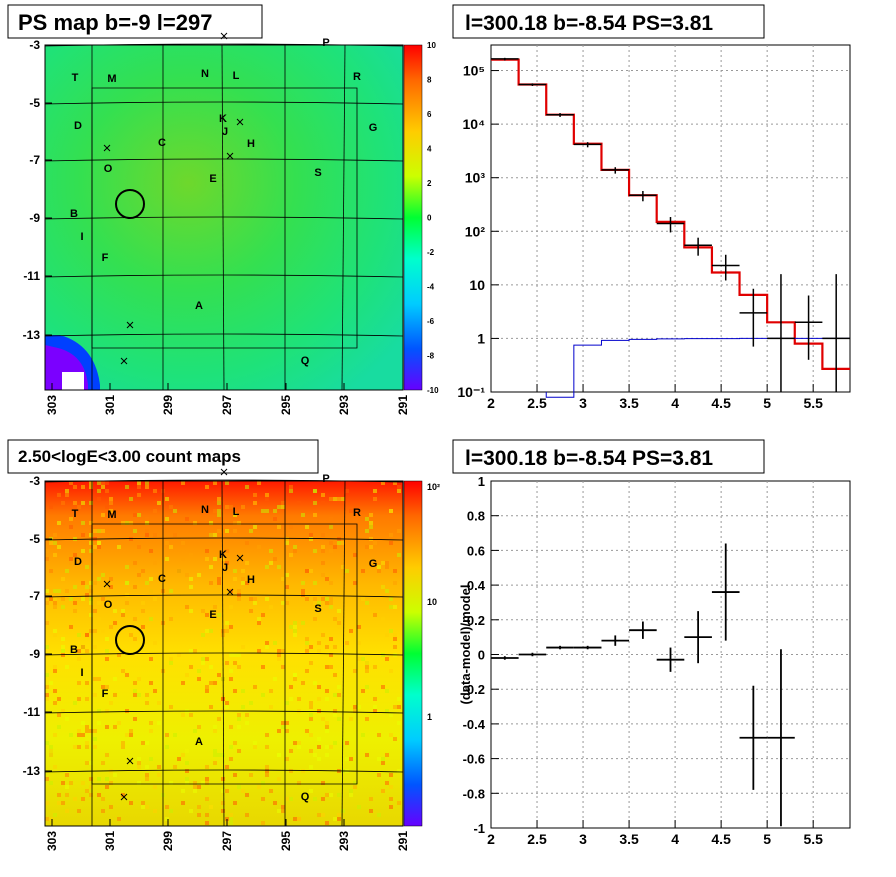 The image size is (896, 877). I want to click on source-label: L, so click(236, 76).